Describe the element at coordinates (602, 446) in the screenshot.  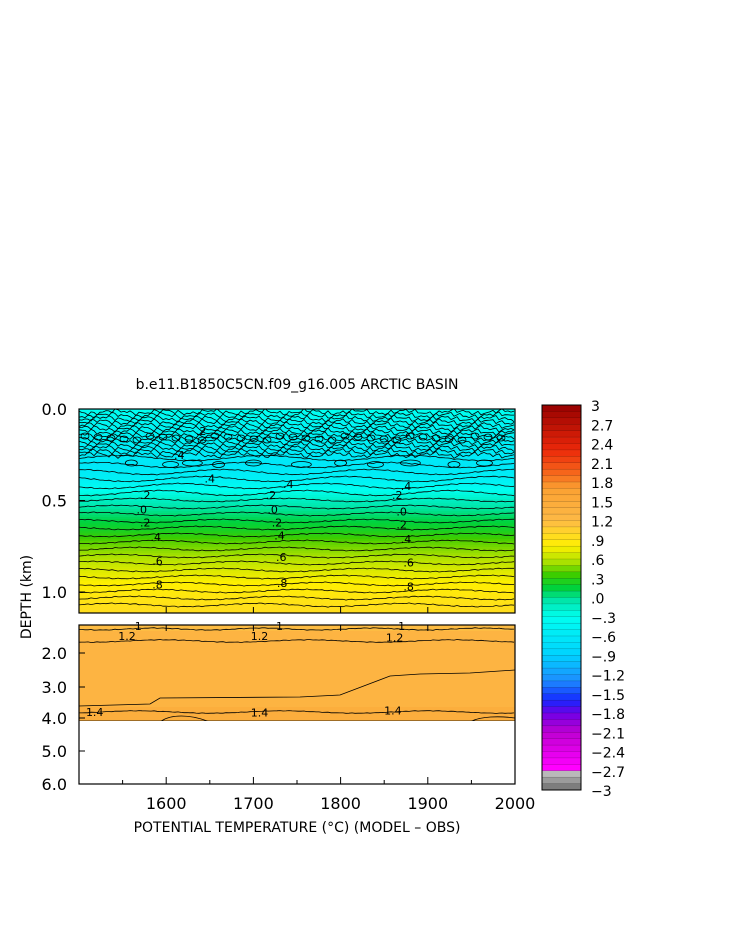
I see `colorbar-label: 2.4` at that location.